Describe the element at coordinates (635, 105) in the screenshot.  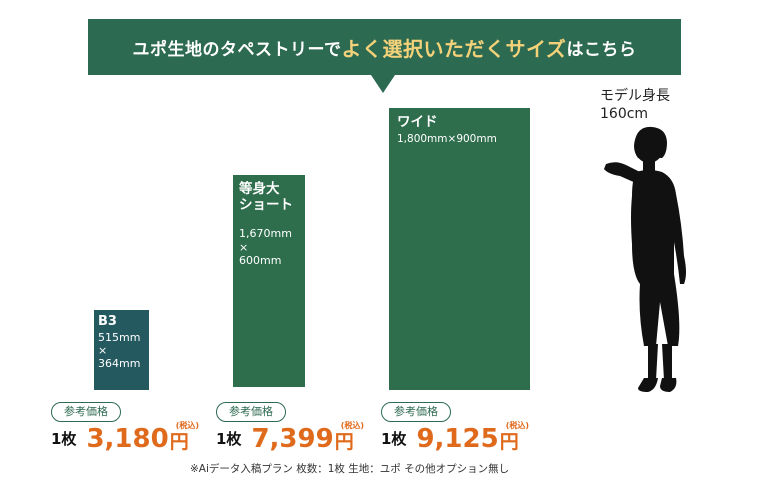
I see `model-height-label: モデル身長 160cm` at that location.